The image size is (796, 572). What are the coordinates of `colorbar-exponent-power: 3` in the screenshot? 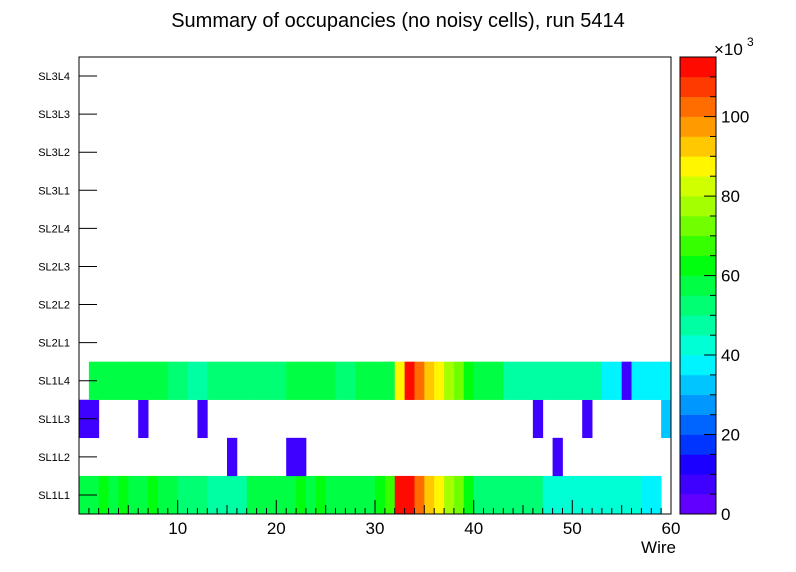 It's located at (750, 42).